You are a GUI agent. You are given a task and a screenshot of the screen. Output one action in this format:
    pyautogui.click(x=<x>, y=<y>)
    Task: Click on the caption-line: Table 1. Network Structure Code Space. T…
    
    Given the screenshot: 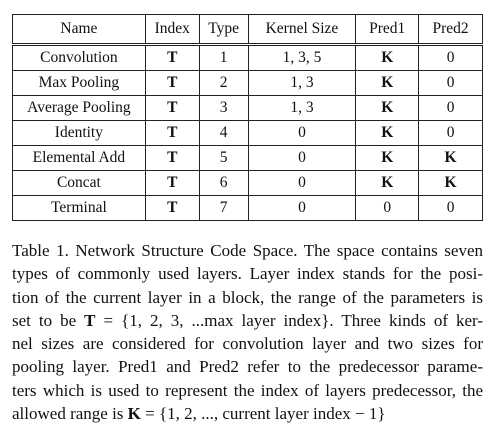 What is the action you would take?
    pyautogui.click(x=247, y=250)
    